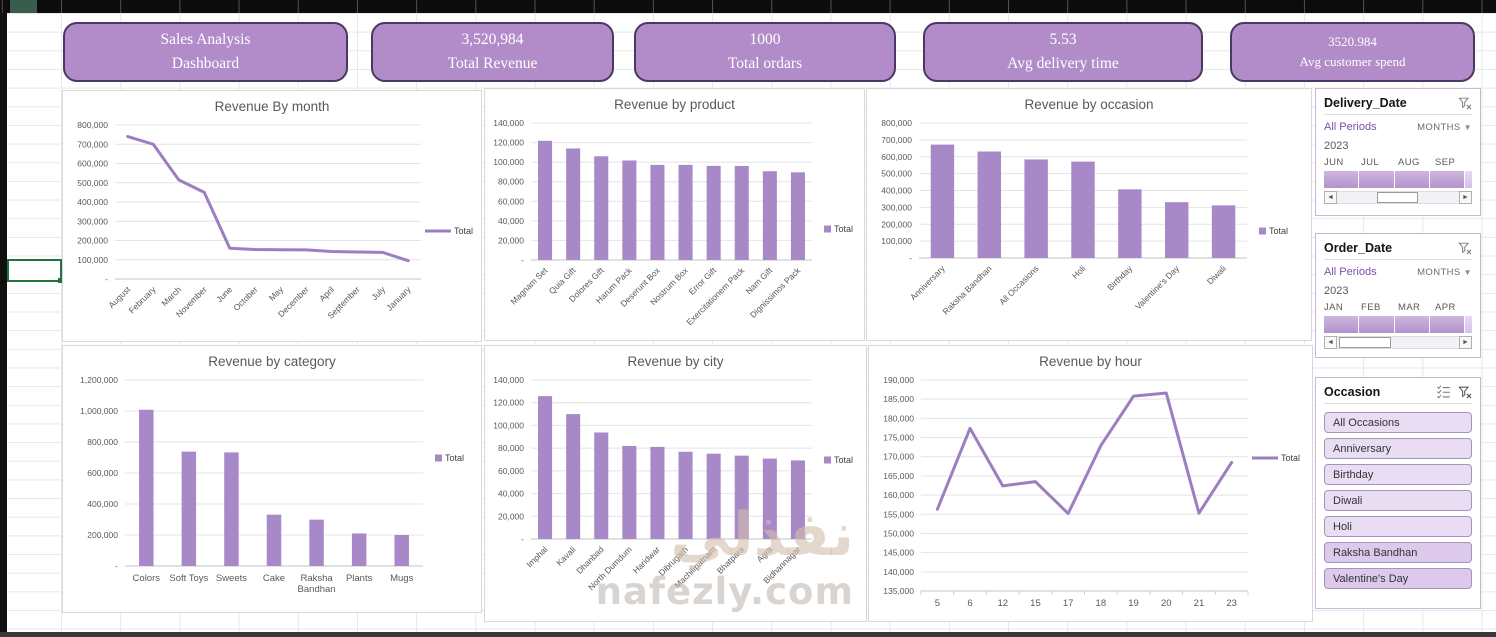 This screenshot has height=637, width=1496. What do you see at coordinates (748, 6) in the screenshot?
I see `spreadsheet-column-header` at bounding box center [748, 6].